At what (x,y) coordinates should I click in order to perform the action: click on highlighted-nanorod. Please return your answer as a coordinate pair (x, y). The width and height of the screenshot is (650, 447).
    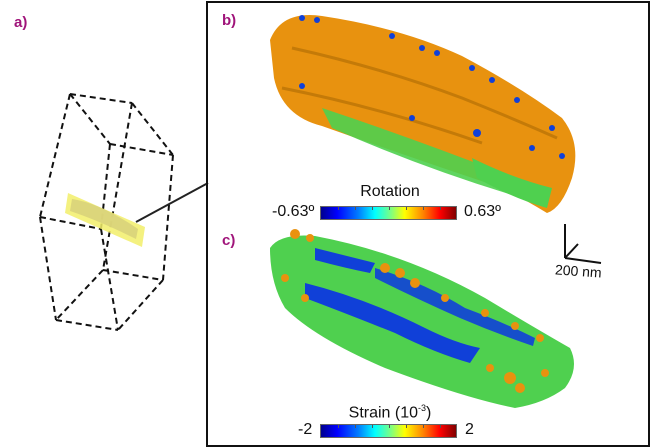
    Looking at the image, I should click on (105, 220).